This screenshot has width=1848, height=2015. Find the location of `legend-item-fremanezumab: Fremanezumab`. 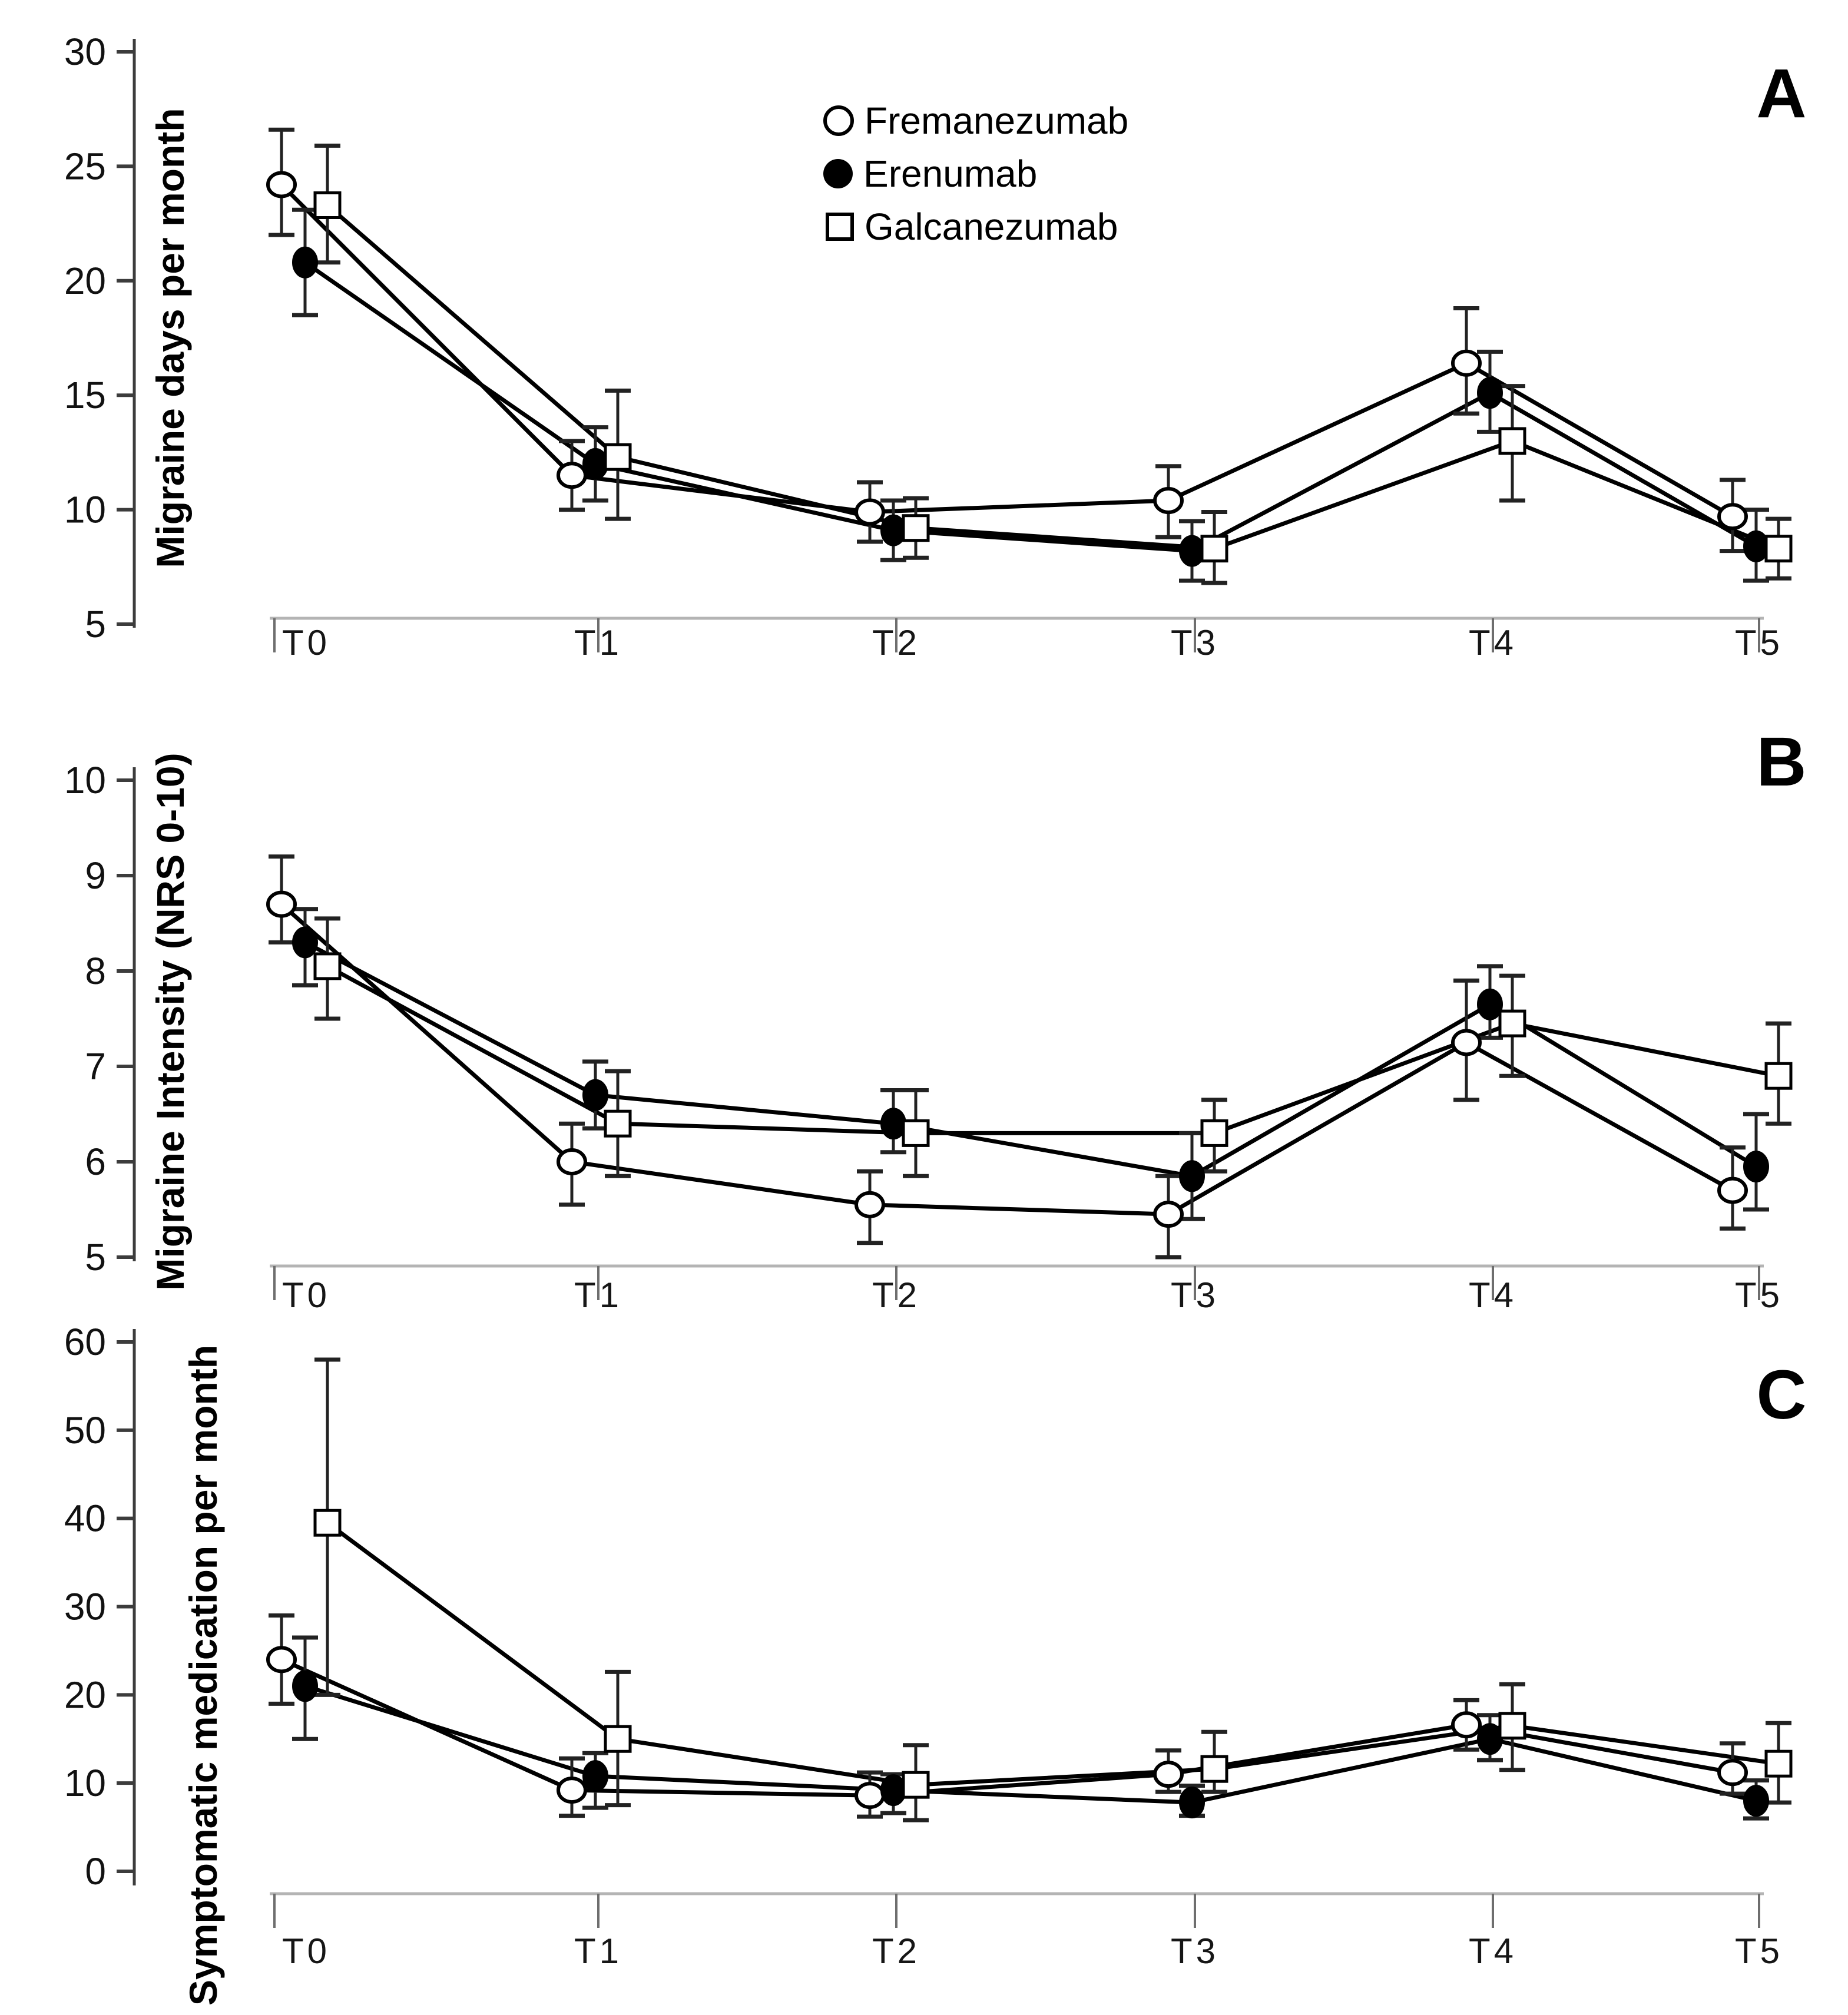

legend-item-fremanezumab: Fremanezumab is located at coordinates (975, 120).